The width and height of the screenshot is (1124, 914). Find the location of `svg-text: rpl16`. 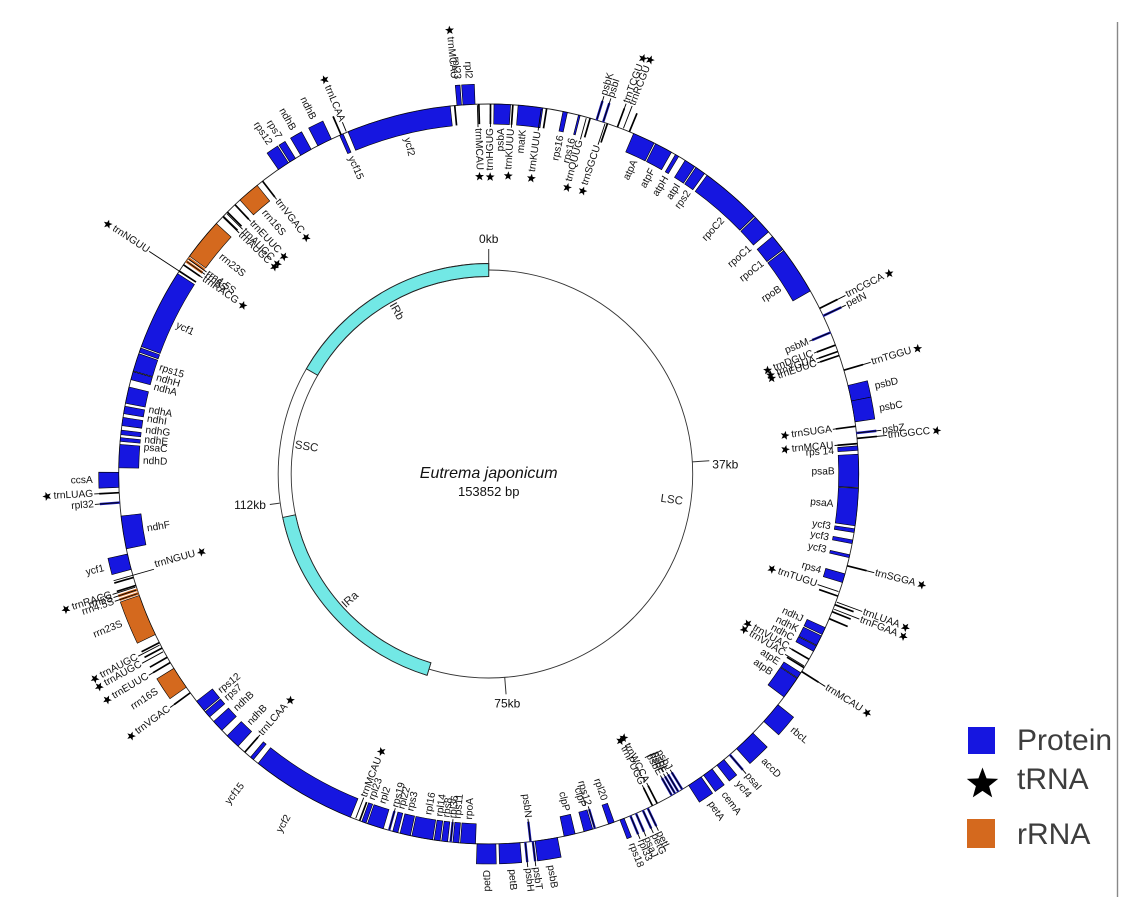

svg-text: rpl16 is located at coordinates (430, 803).